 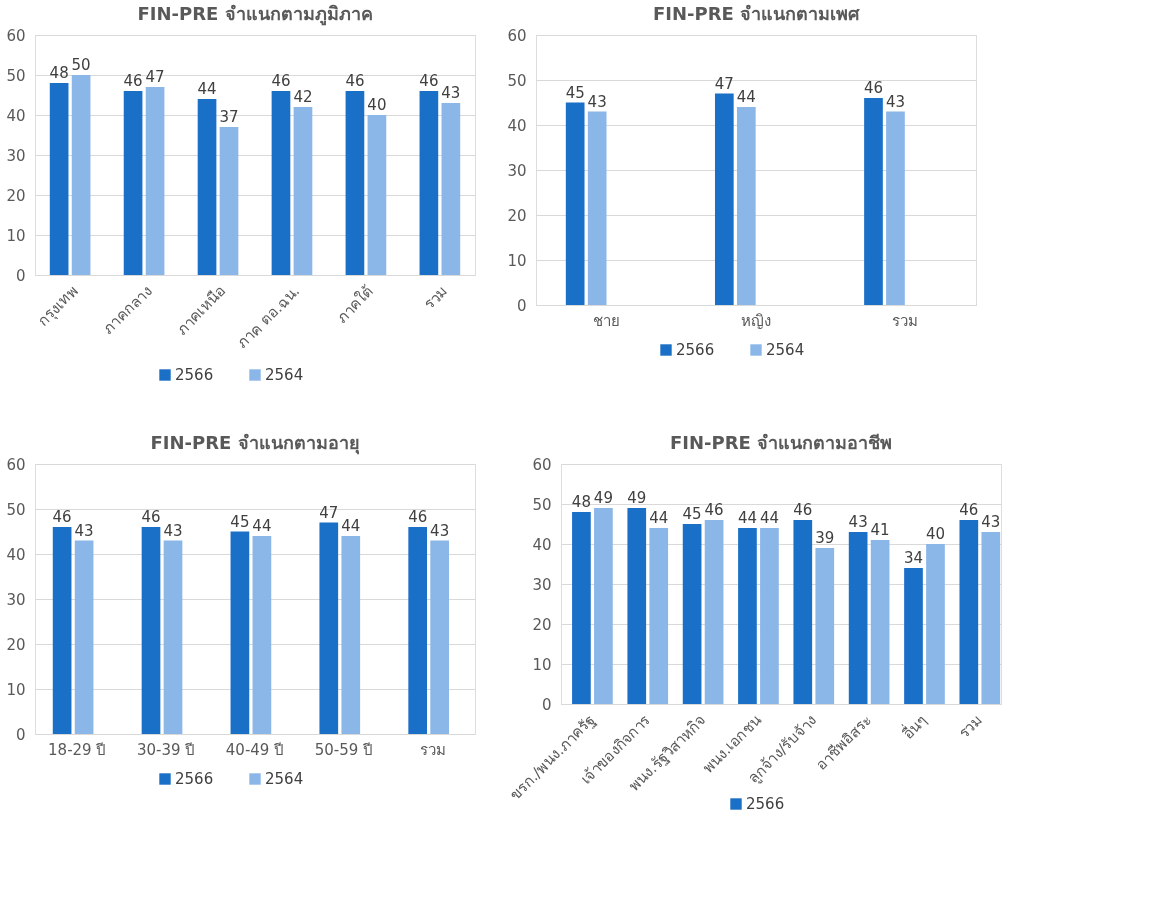 I want to click on data-label: 42, so click(x=303, y=97).